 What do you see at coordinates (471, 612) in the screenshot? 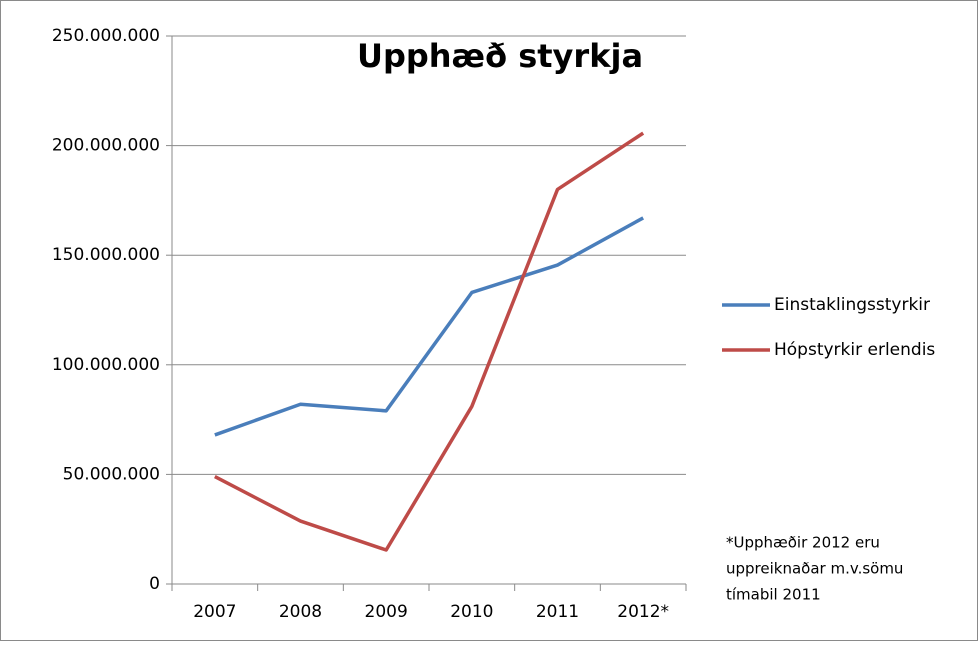
I see `x-tick-label: 2010` at bounding box center [471, 612].